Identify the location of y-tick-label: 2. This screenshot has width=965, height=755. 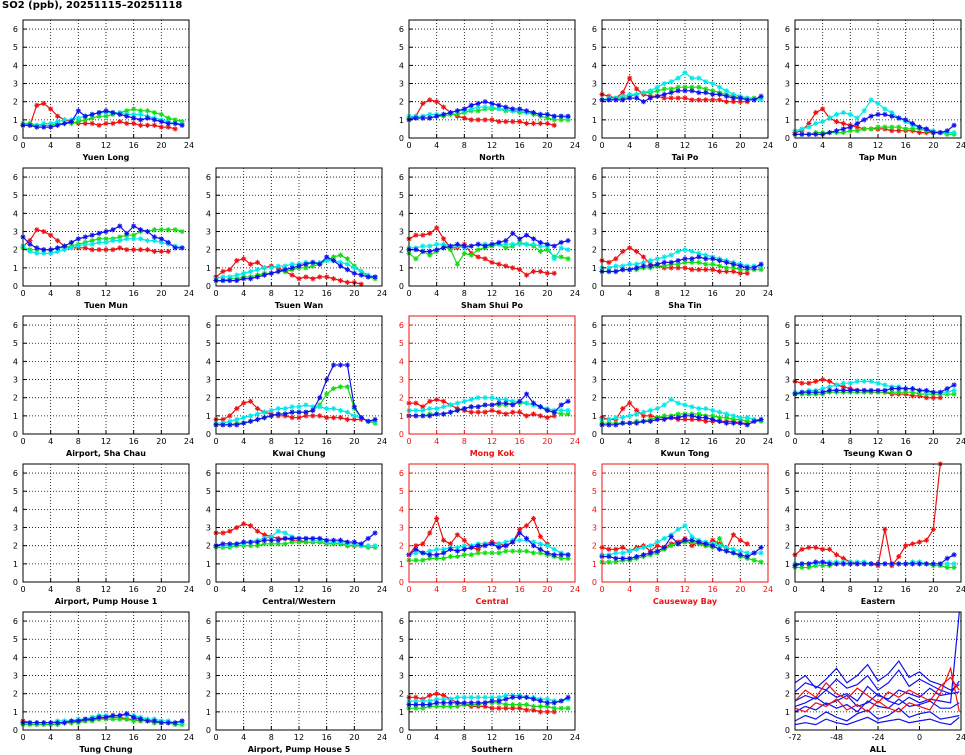
(594, 250).